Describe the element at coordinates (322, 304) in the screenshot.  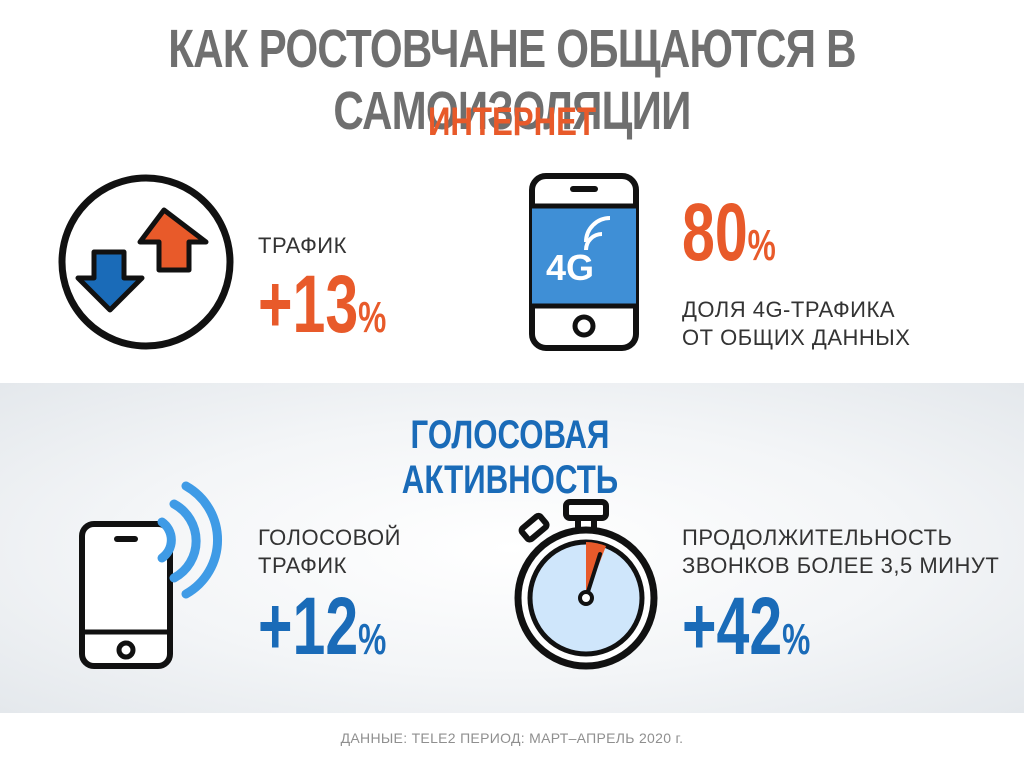
I see `traffic-value: +13%` at that location.